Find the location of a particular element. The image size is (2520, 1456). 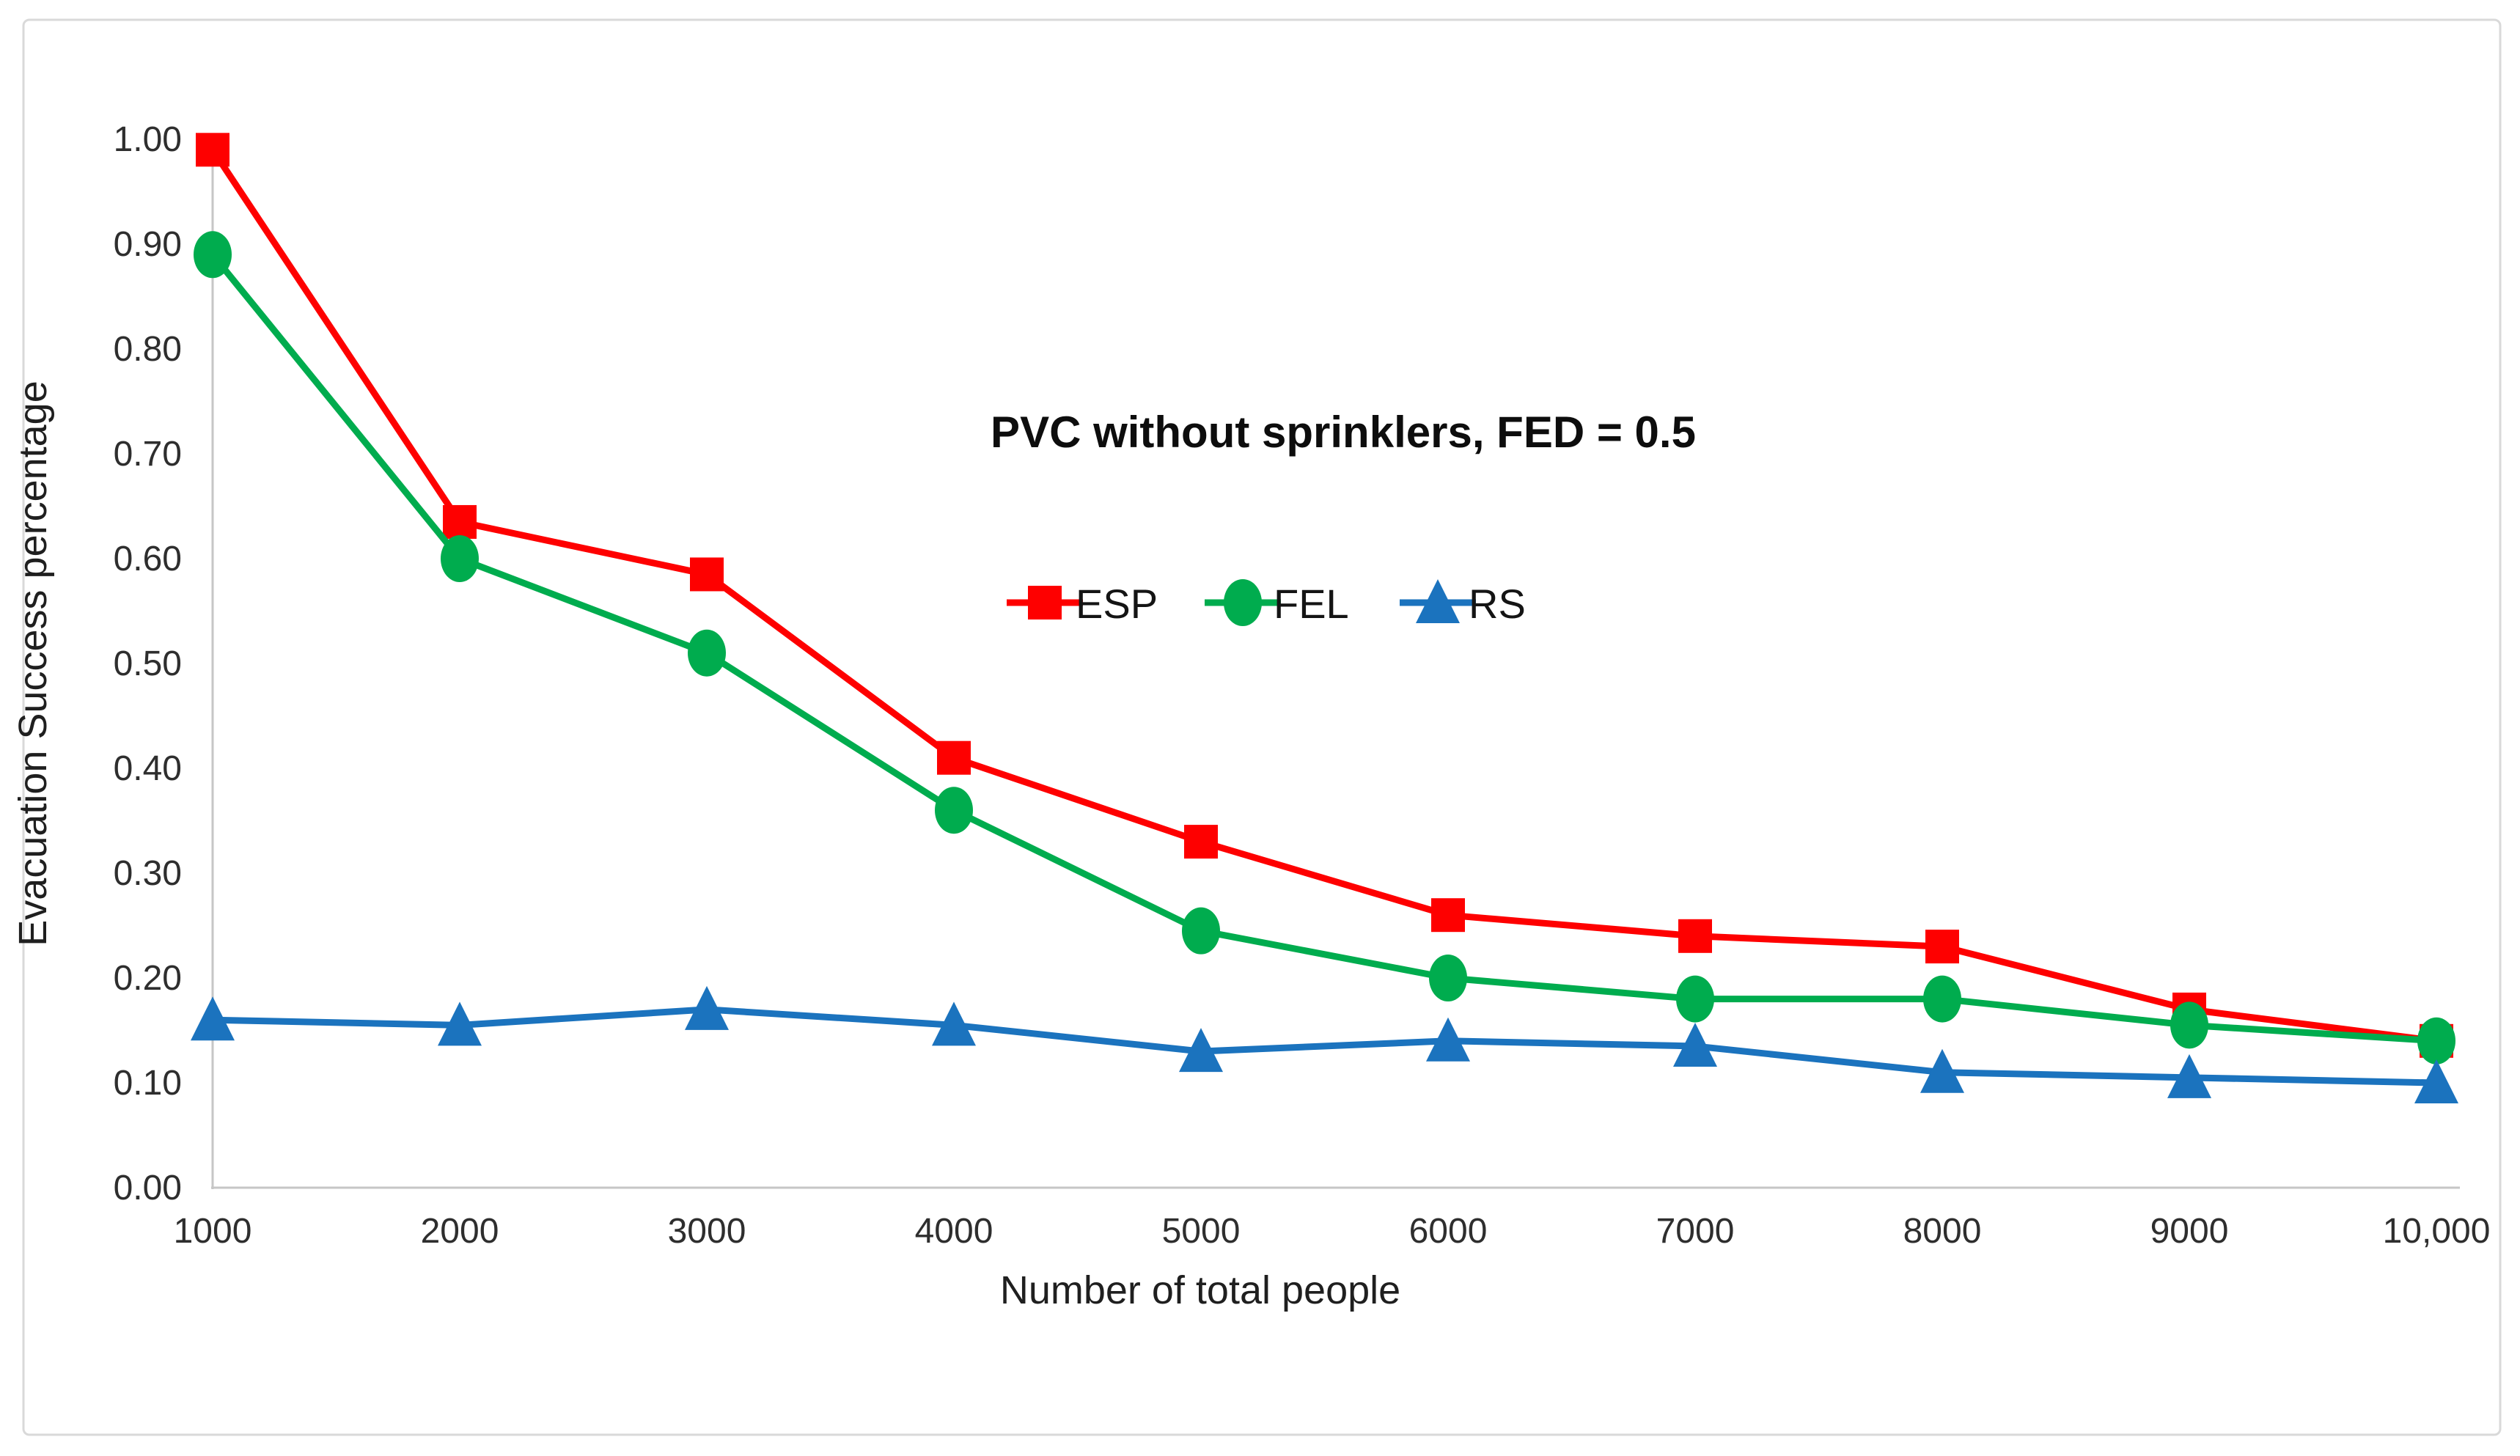

y-tick-label: 0.60 is located at coordinates (148, 559).